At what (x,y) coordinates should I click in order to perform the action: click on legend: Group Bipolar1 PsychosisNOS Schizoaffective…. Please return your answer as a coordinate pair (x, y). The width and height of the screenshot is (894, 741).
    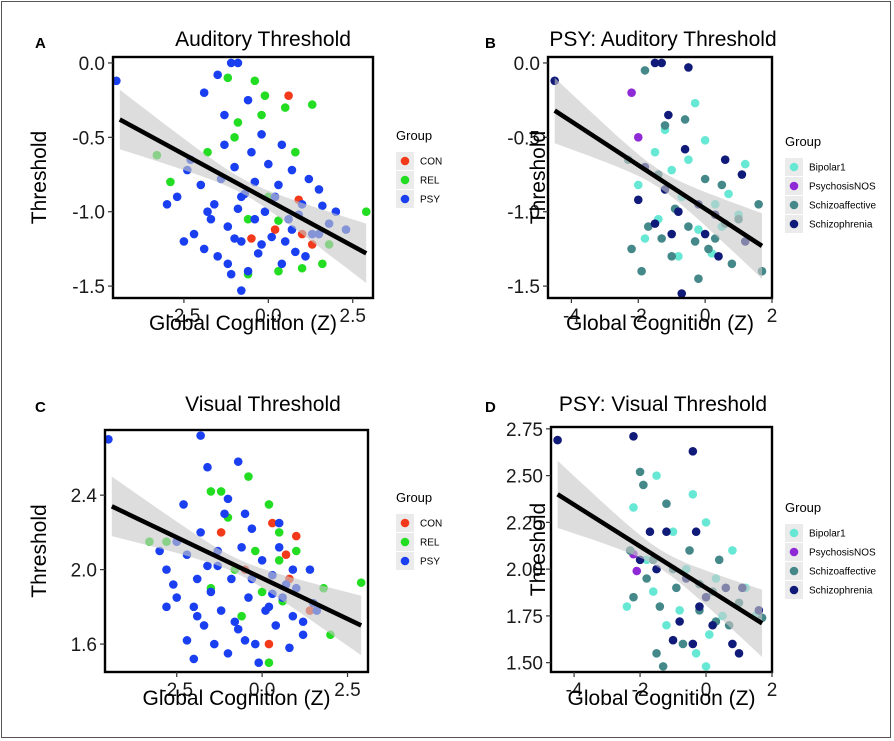
    Looking at the image, I should click on (831, 549).